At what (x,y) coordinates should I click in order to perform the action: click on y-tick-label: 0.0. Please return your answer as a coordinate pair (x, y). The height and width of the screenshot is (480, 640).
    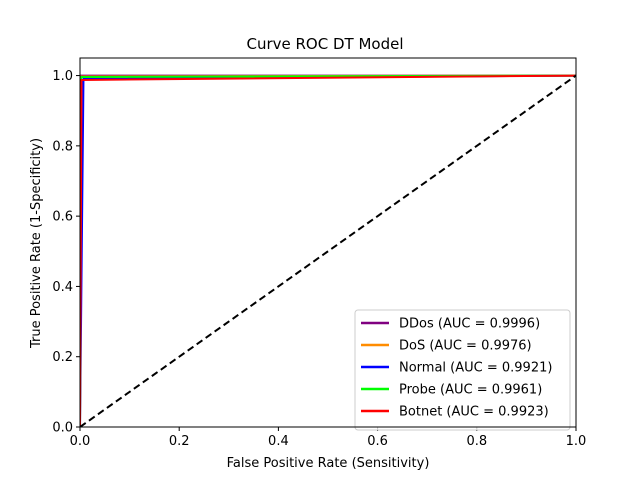
    Looking at the image, I should click on (62, 428).